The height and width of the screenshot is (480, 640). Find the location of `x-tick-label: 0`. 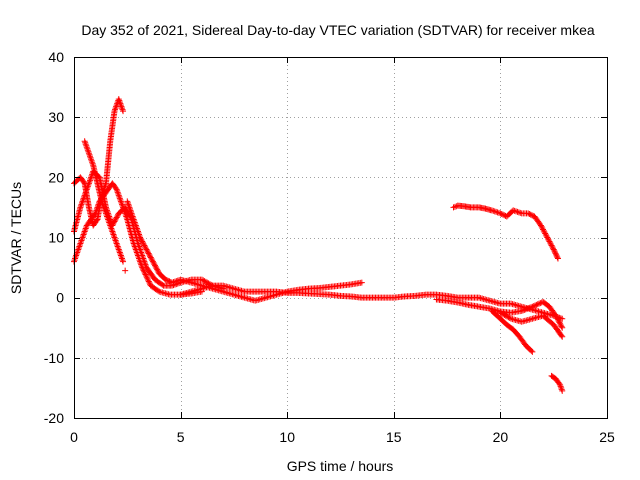

x-tick-label: 0 is located at coordinates (74, 437).